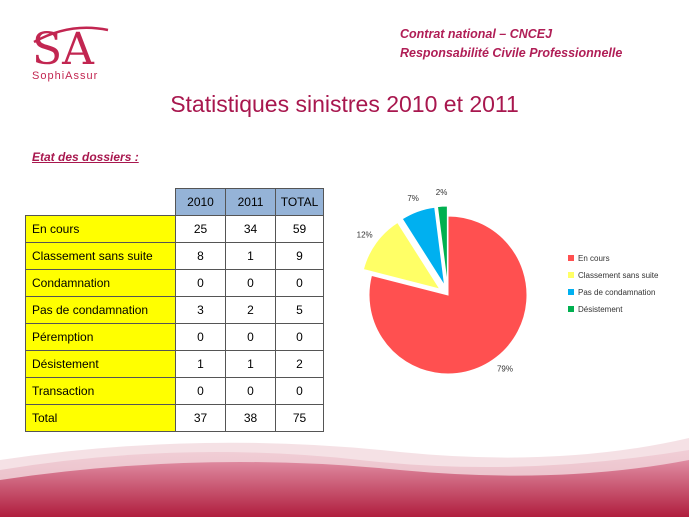 This screenshot has height=517, width=689. What do you see at coordinates (200, 310) in the screenshot?
I see `table-cell: 3` at bounding box center [200, 310].